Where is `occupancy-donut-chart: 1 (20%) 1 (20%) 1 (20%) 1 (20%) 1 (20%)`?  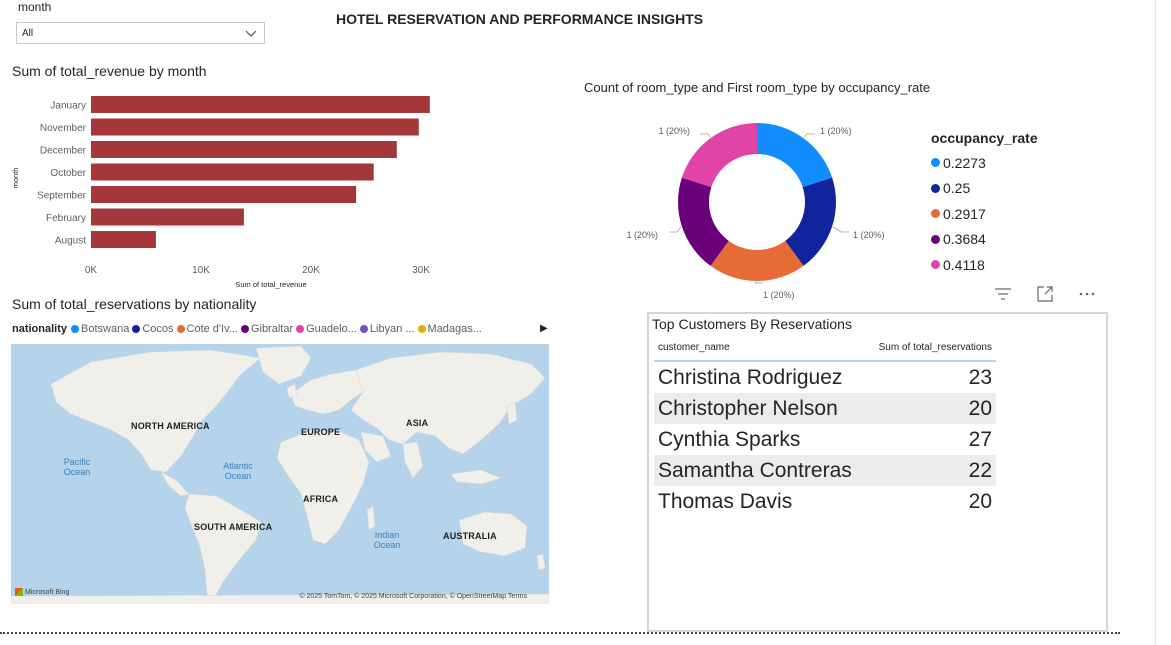
occupancy-donut-chart: 1 (20%) 1 (20%) 1 (20%) 1 (20%) 1 (20%) is located at coordinates (760, 204).